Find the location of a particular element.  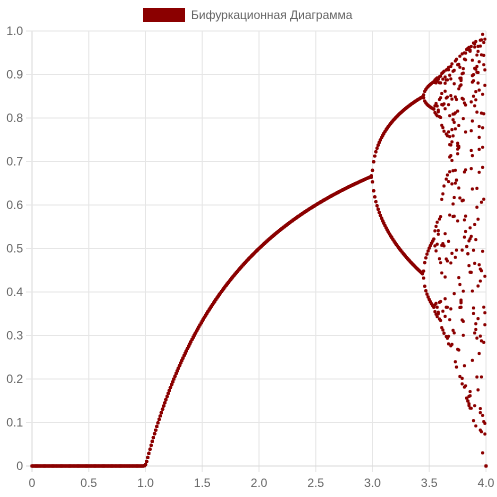

y-axis: 0 0.1 0.2 0.3 0.4 0.5 0.6 0.7 0.8 0.9 1.0 is located at coordinates (14, 248).